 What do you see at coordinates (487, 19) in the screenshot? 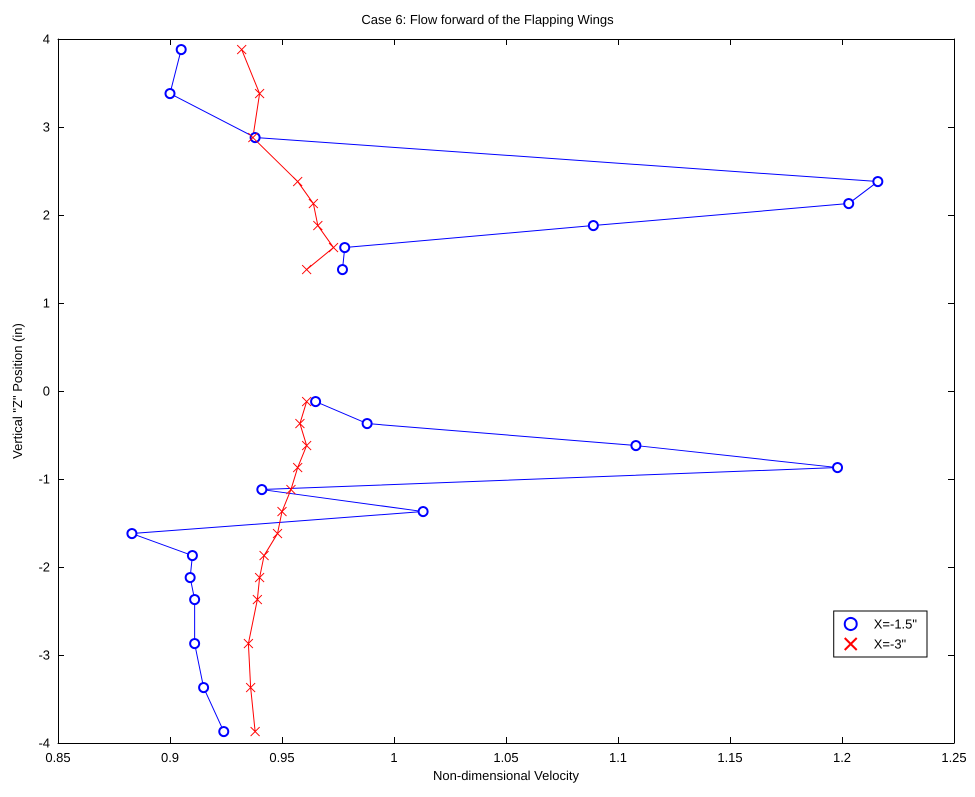
I see `chart-title: Case 6: Flow forward of the Flapping Wings` at bounding box center [487, 19].